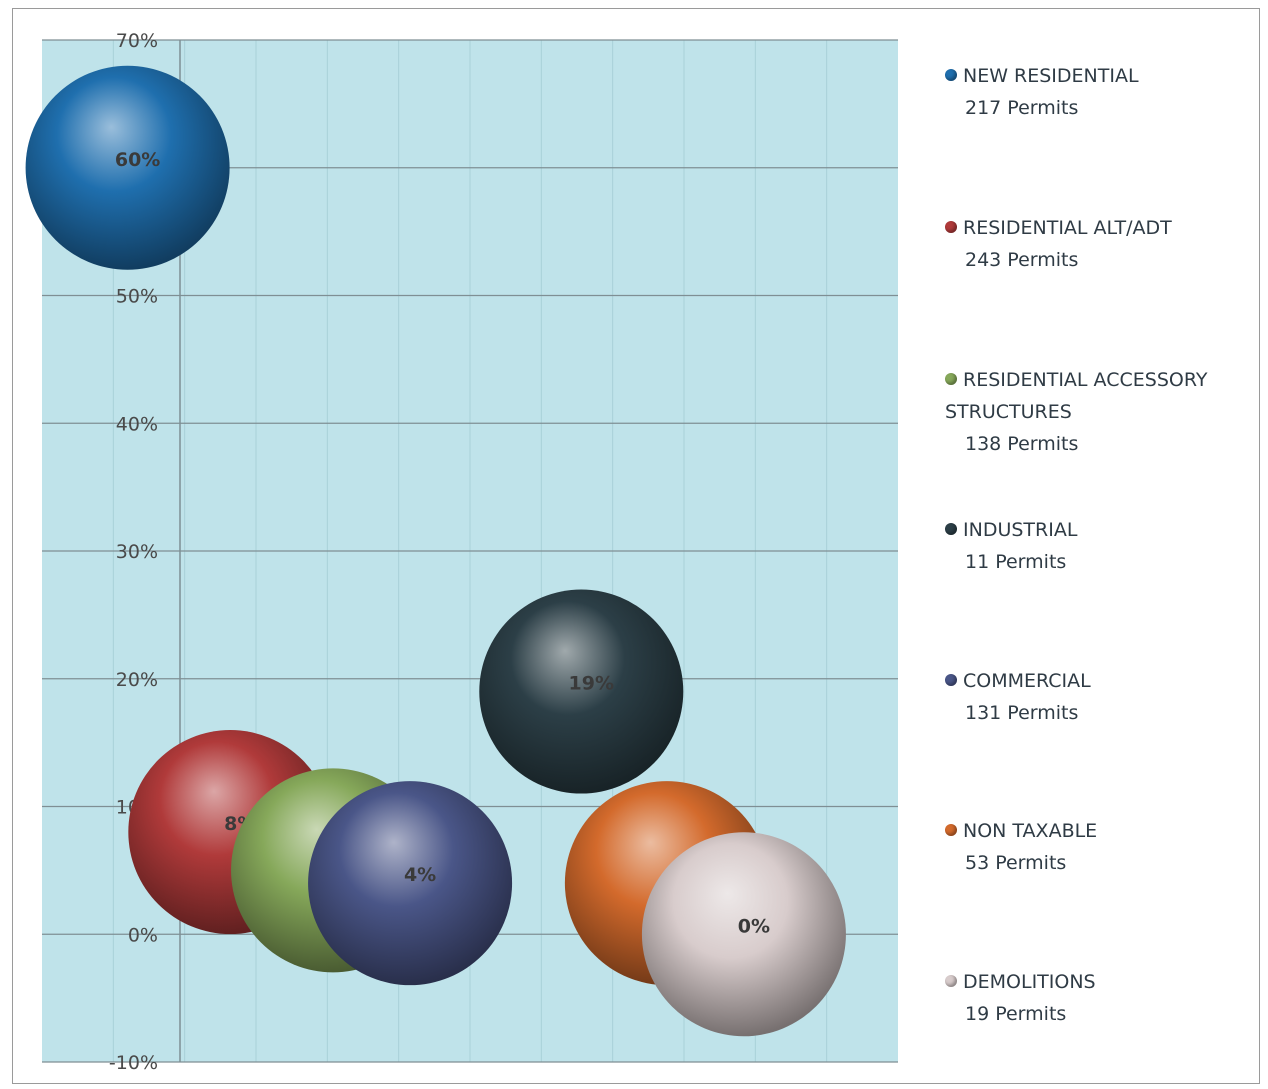  I want to click on y-tick-label: 20%, so click(137, 680).